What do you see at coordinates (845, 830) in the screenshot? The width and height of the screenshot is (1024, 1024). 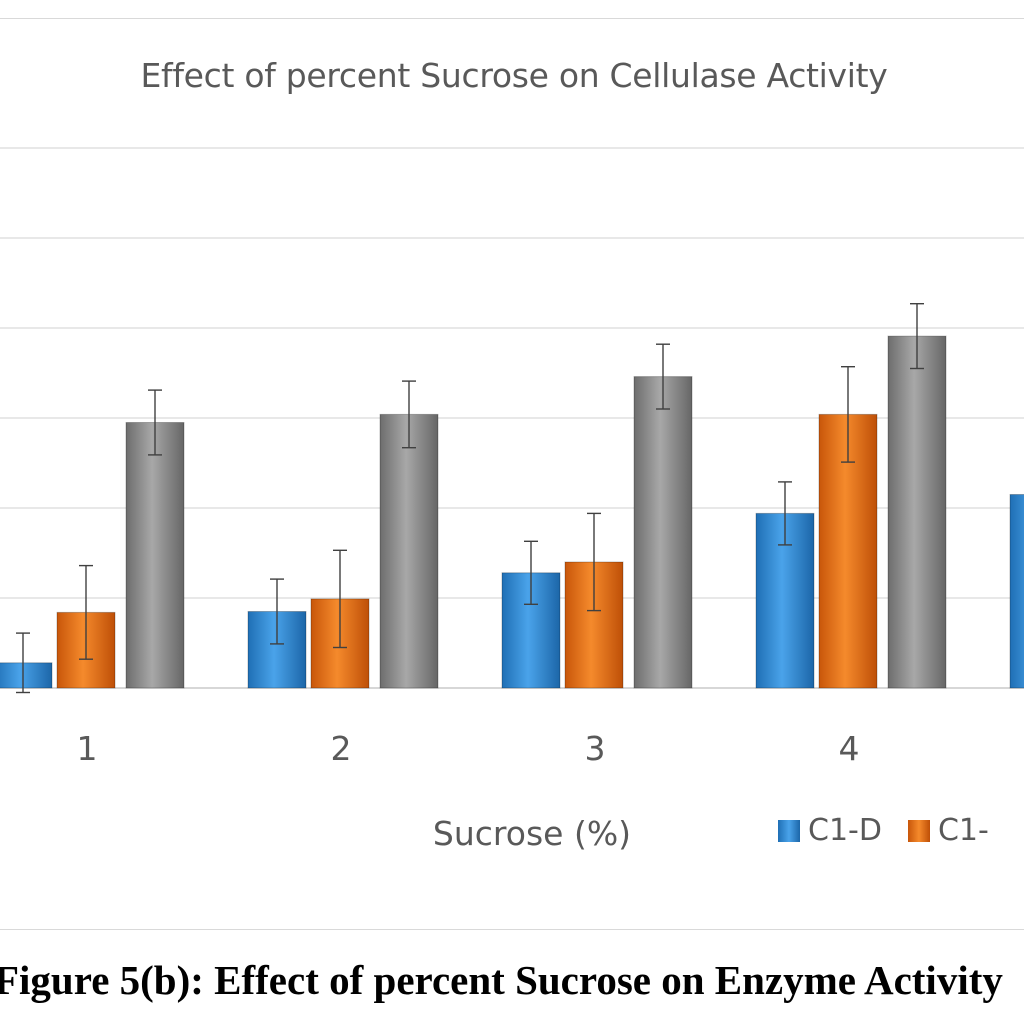 I see `legend-label: C1-D` at bounding box center [845, 830].